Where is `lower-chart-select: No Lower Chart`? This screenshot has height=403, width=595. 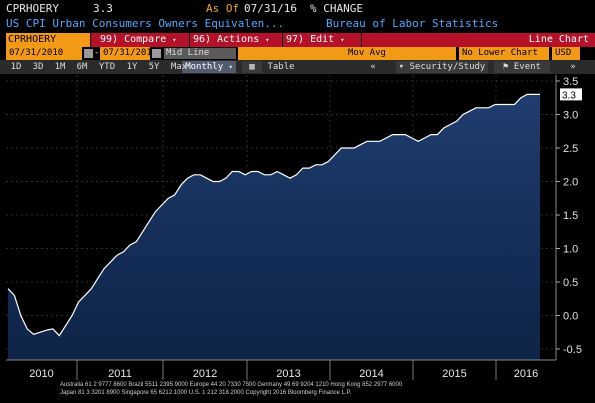 lower-chart-select: No Lower Chart is located at coordinates (504, 53).